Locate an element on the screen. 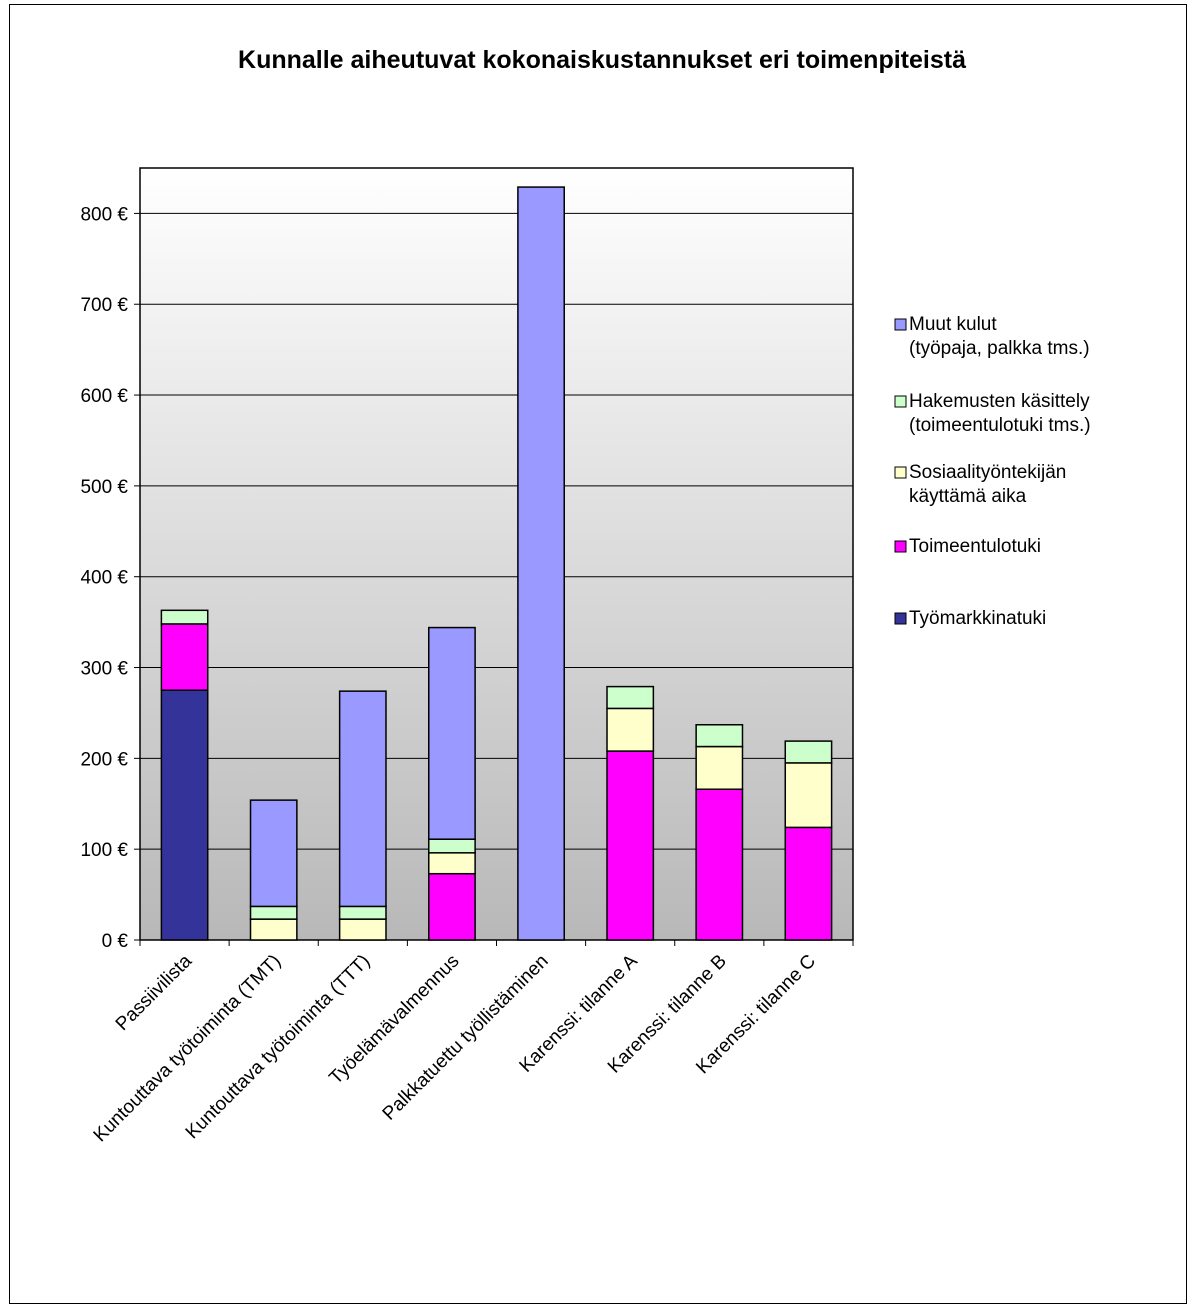 This screenshot has height=1307, width=1196. y-tick-label: 0 € is located at coordinates (115, 941).